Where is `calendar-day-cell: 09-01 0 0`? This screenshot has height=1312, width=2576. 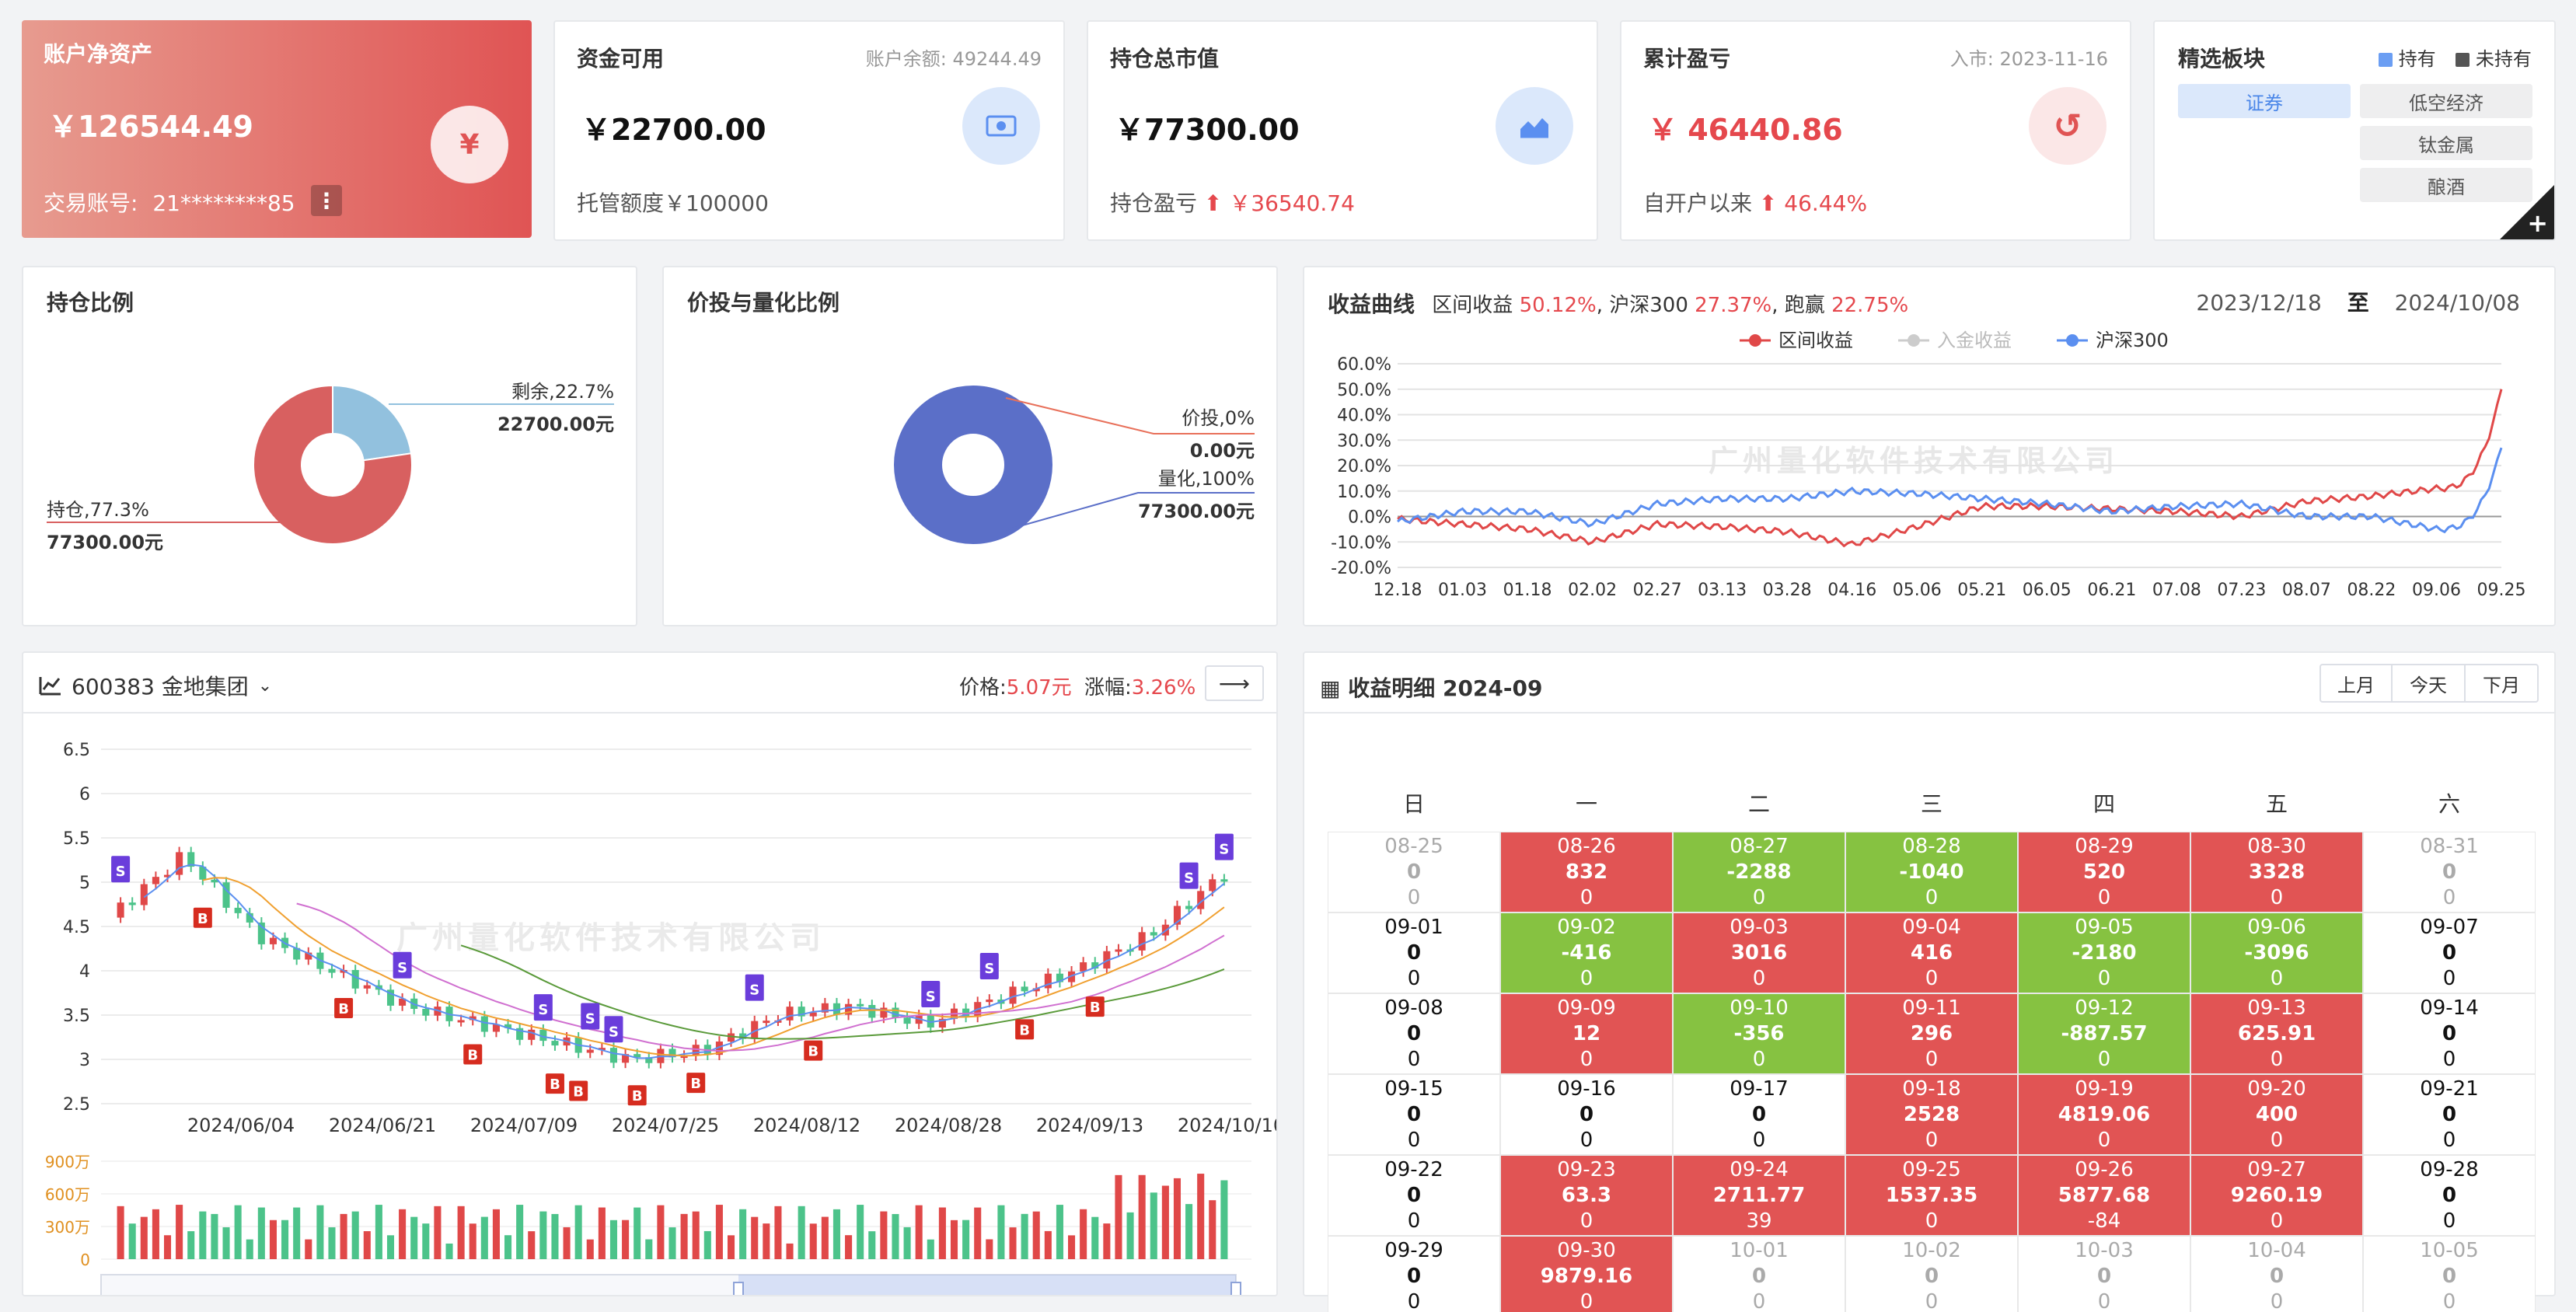 calendar-day-cell: 09-01 0 0 is located at coordinates (1414, 953).